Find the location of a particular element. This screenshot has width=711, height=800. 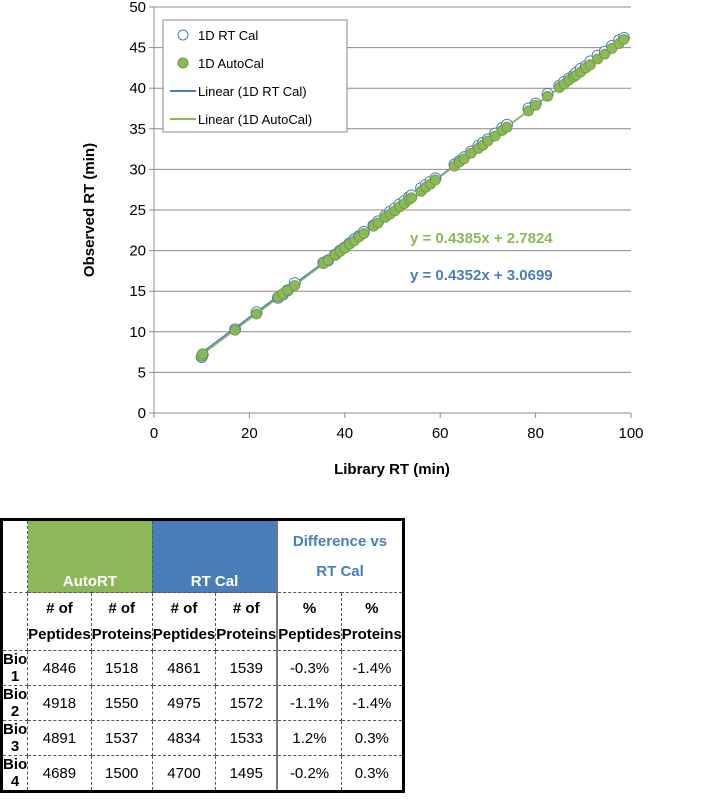

diff-peptides-cell: 1.2% is located at coordinates (309, 738).